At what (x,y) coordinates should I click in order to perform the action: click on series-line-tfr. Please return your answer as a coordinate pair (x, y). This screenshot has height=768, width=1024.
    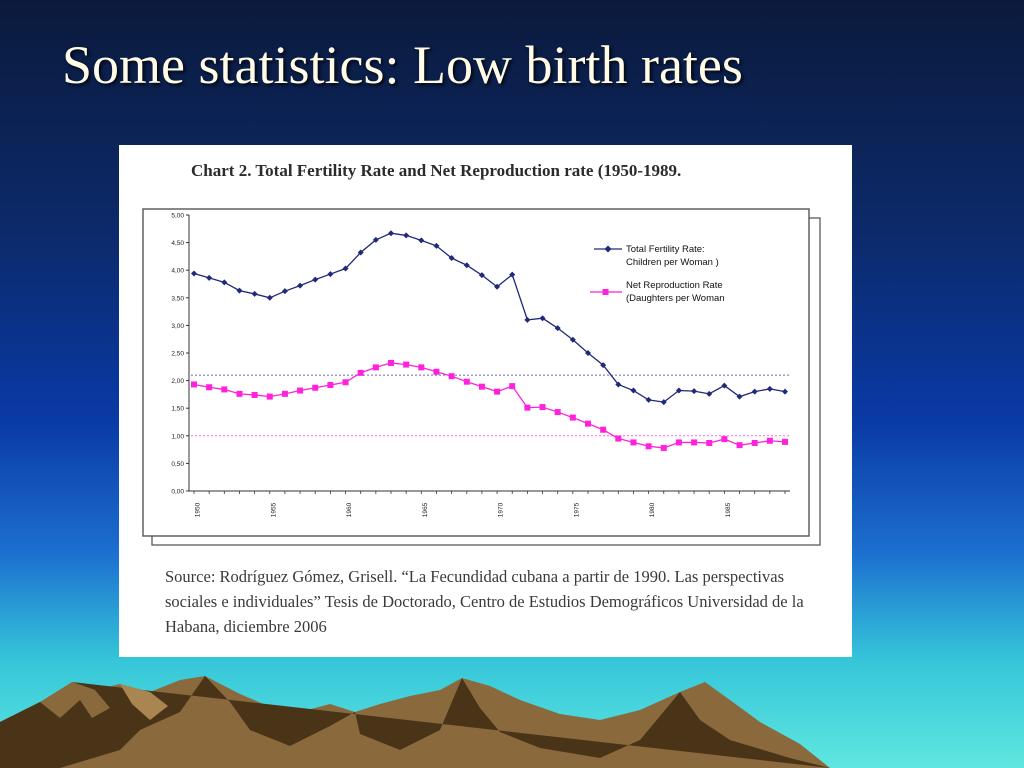
    Looking at the image, I should click on (489, 317).